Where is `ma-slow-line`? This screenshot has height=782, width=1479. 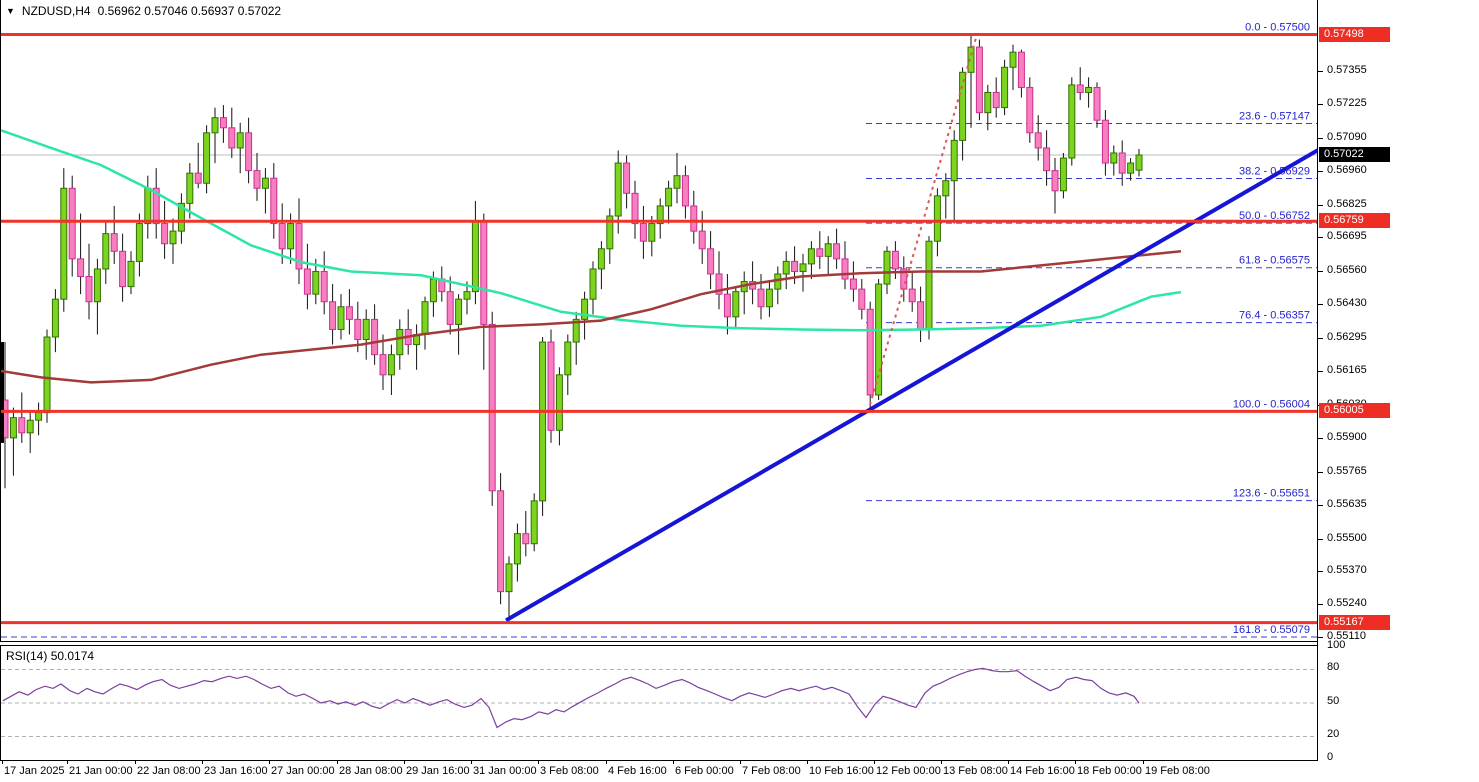
ma-slow-line is located at coordinates (591, 317).